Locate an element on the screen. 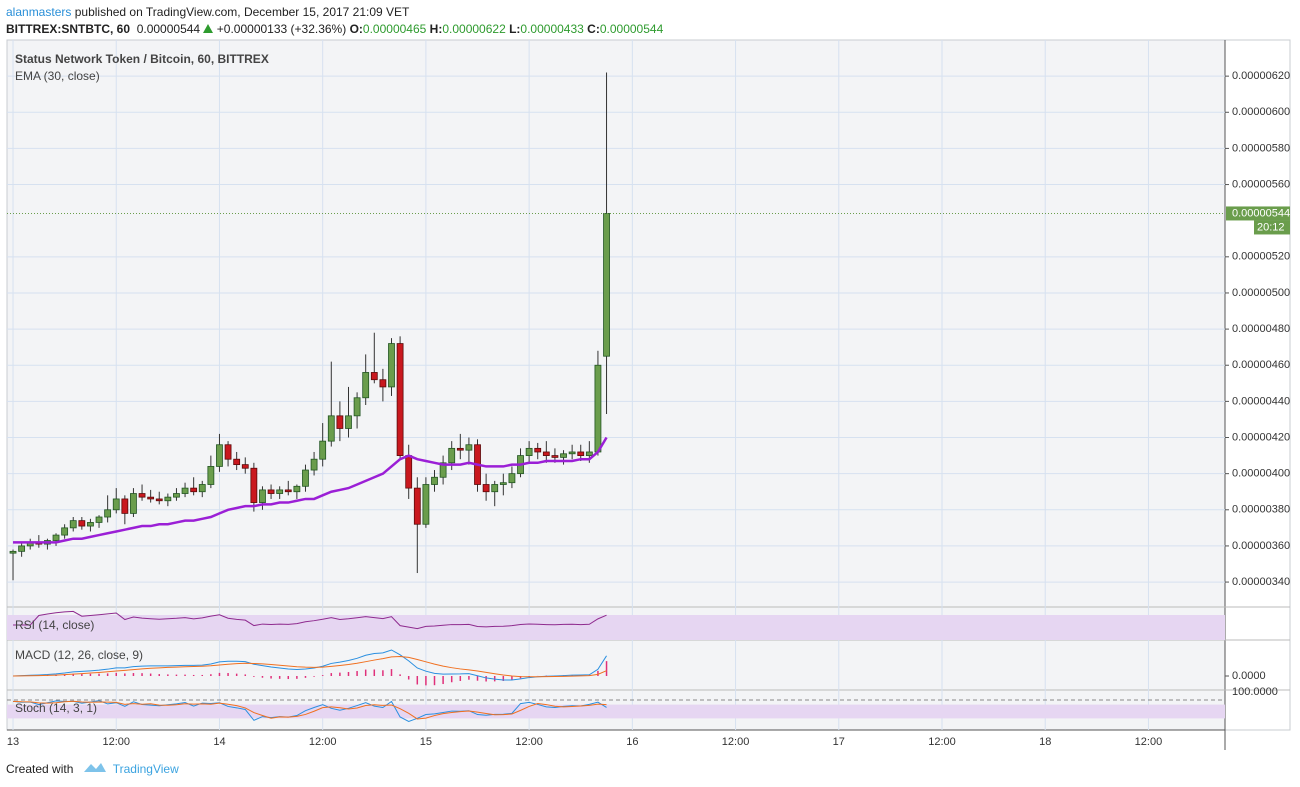  ohlc-l: 0.00000433 is located at coordinates (552, 29).